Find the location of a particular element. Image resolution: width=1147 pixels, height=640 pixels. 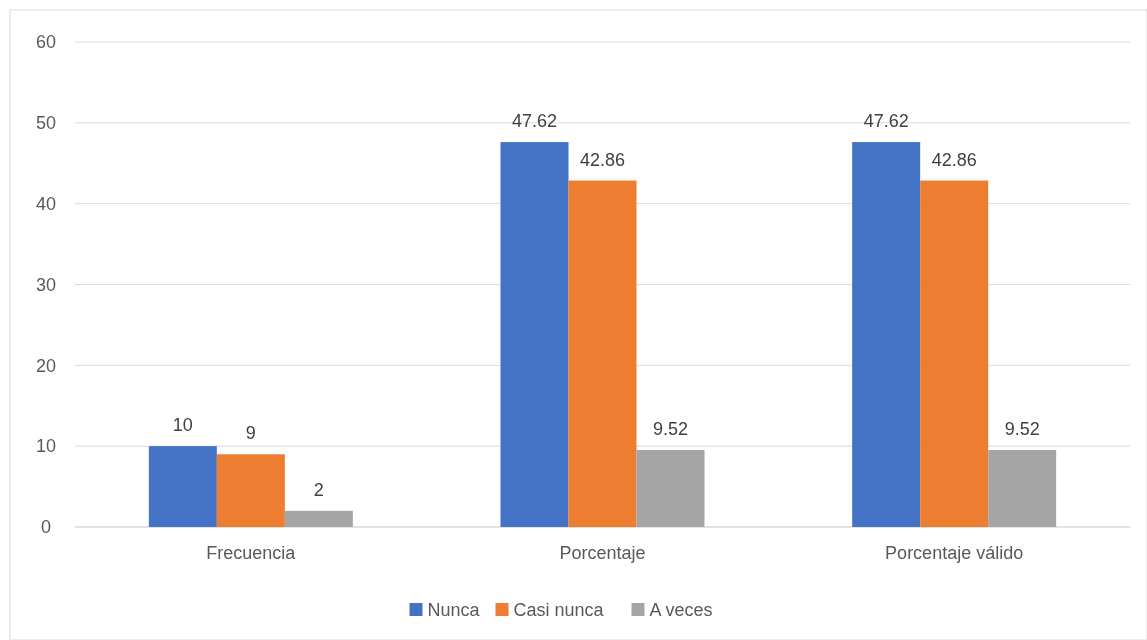

x-tick-label: Porcentaje válido is located at coordinates (954, 553).